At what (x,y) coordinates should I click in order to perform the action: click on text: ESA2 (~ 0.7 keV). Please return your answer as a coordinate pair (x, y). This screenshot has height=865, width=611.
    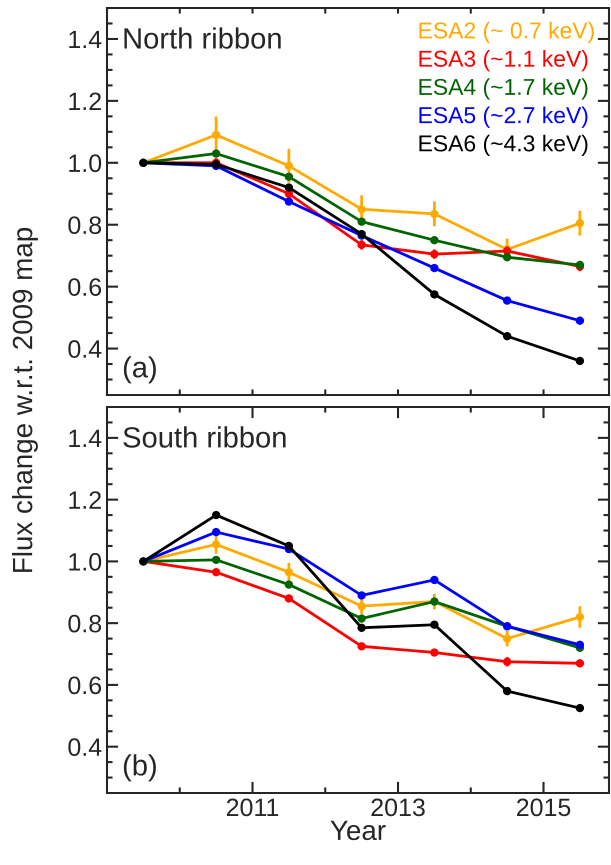
    Looking at the image, I should click on (506, 33).